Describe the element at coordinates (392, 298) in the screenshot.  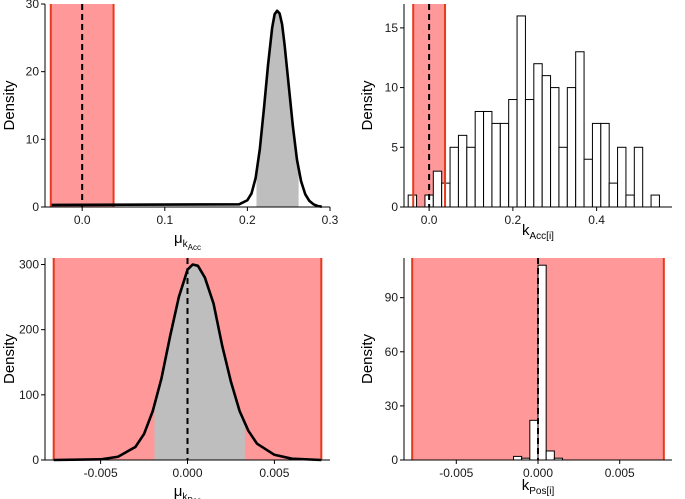
I see `y-tick-label: 90` at that location.